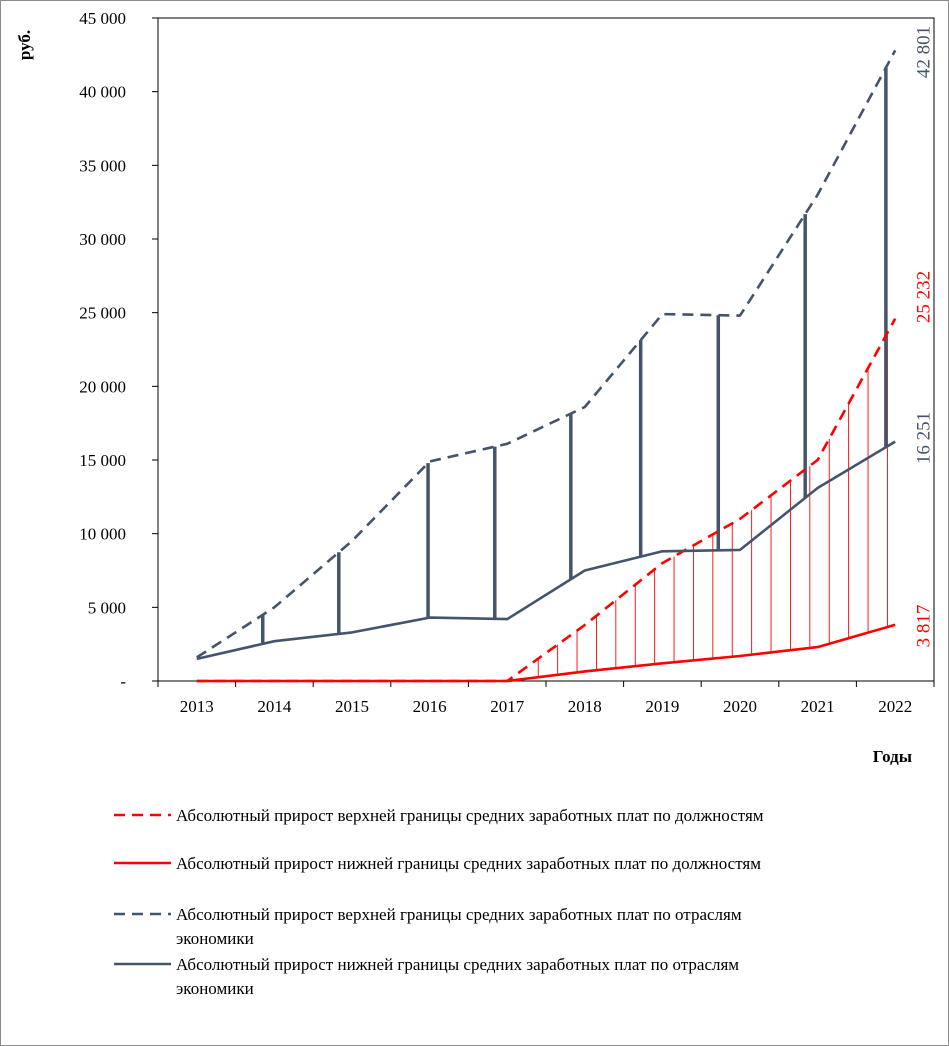 Image resolution: width=949 pixels, height=1046 pixels. What do you see at coordinates (102, 460) in the screenshot?
I see `y-tick-label: 15 000` at bounding box center [102, 460].